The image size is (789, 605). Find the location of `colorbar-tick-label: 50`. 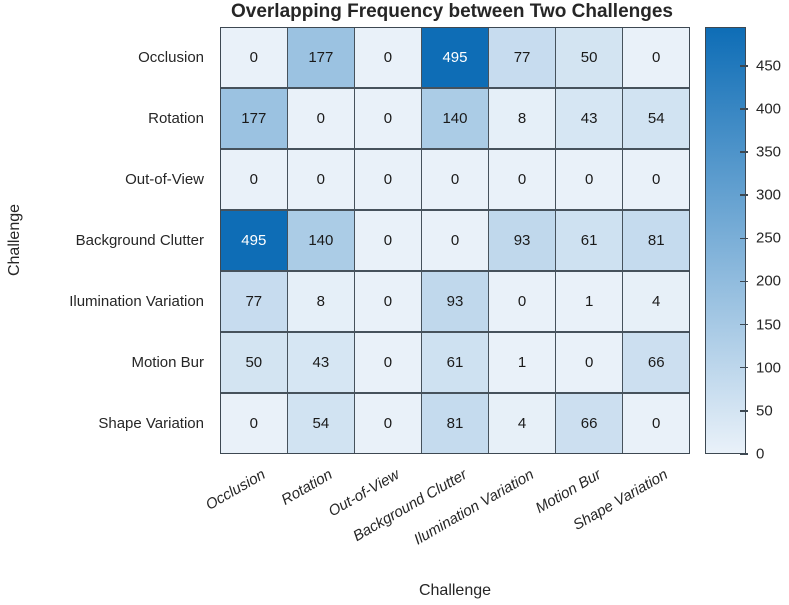

colorbar-tick-label: 50 is located at coordinates (764, 411).